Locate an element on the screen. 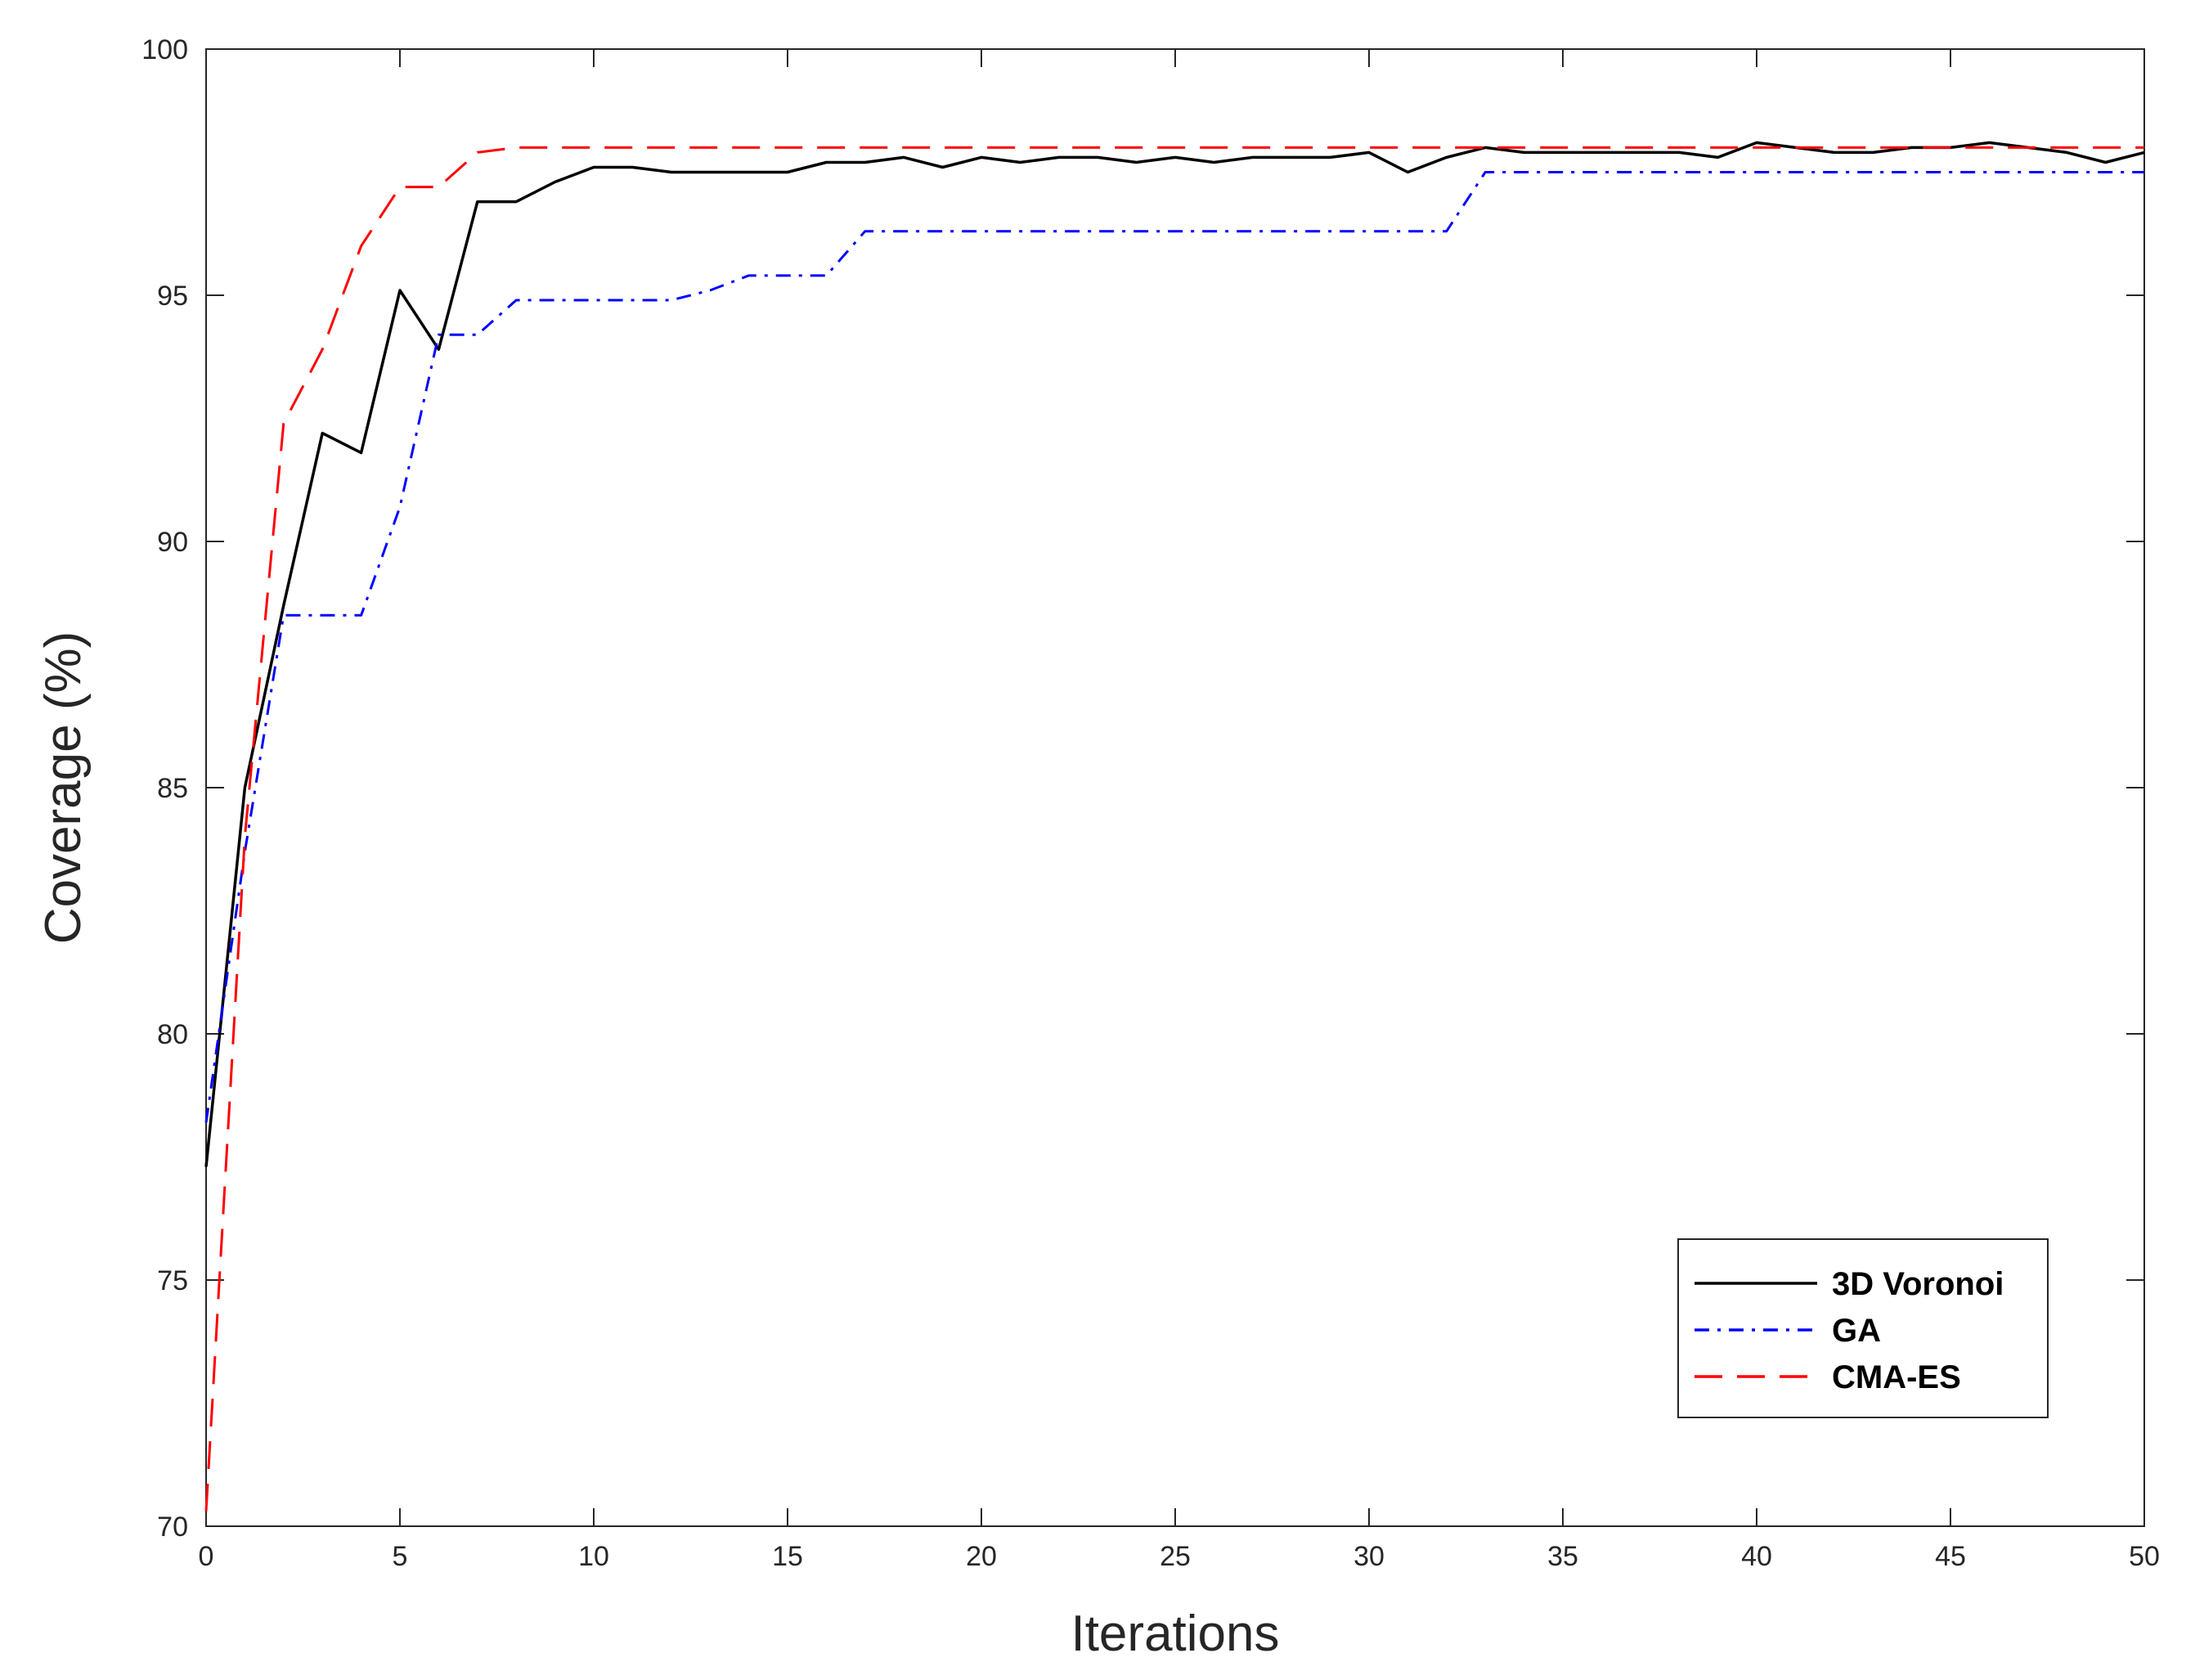  y-tick-label: 70 is located at coordinates (172, 1528).